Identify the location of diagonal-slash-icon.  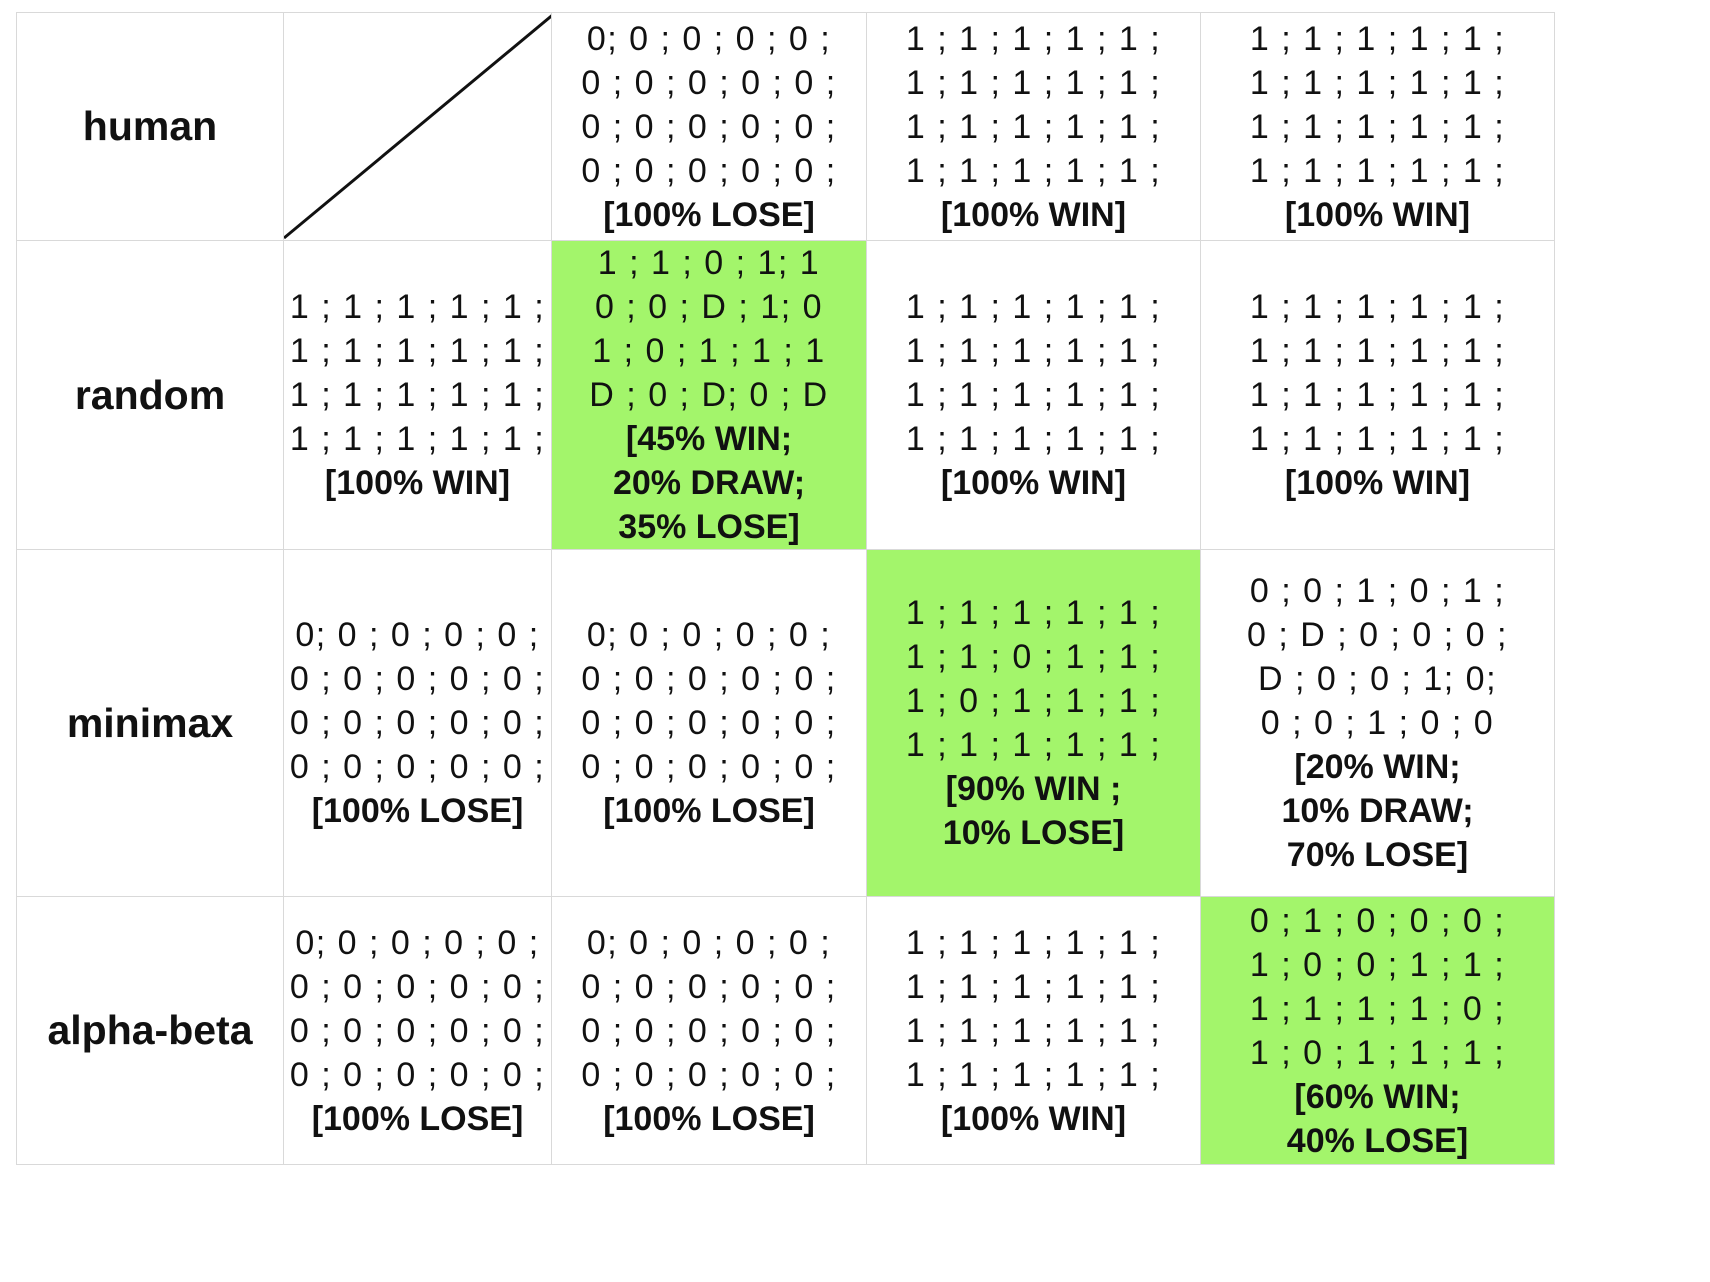
(417, 127).